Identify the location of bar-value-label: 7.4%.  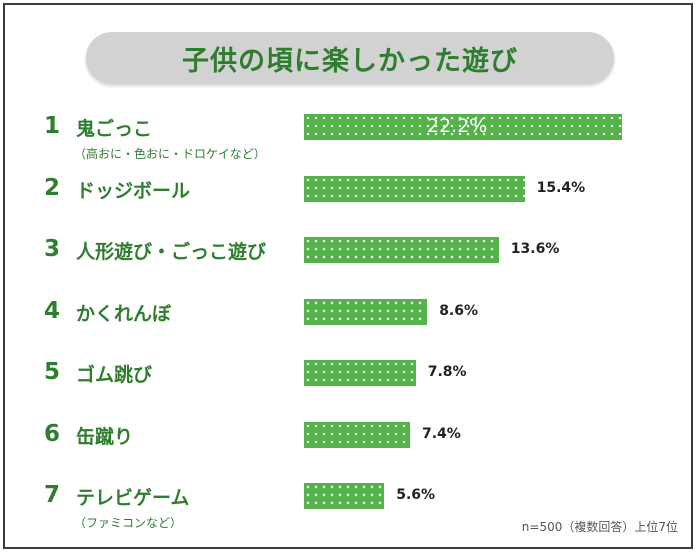
(441, 434).